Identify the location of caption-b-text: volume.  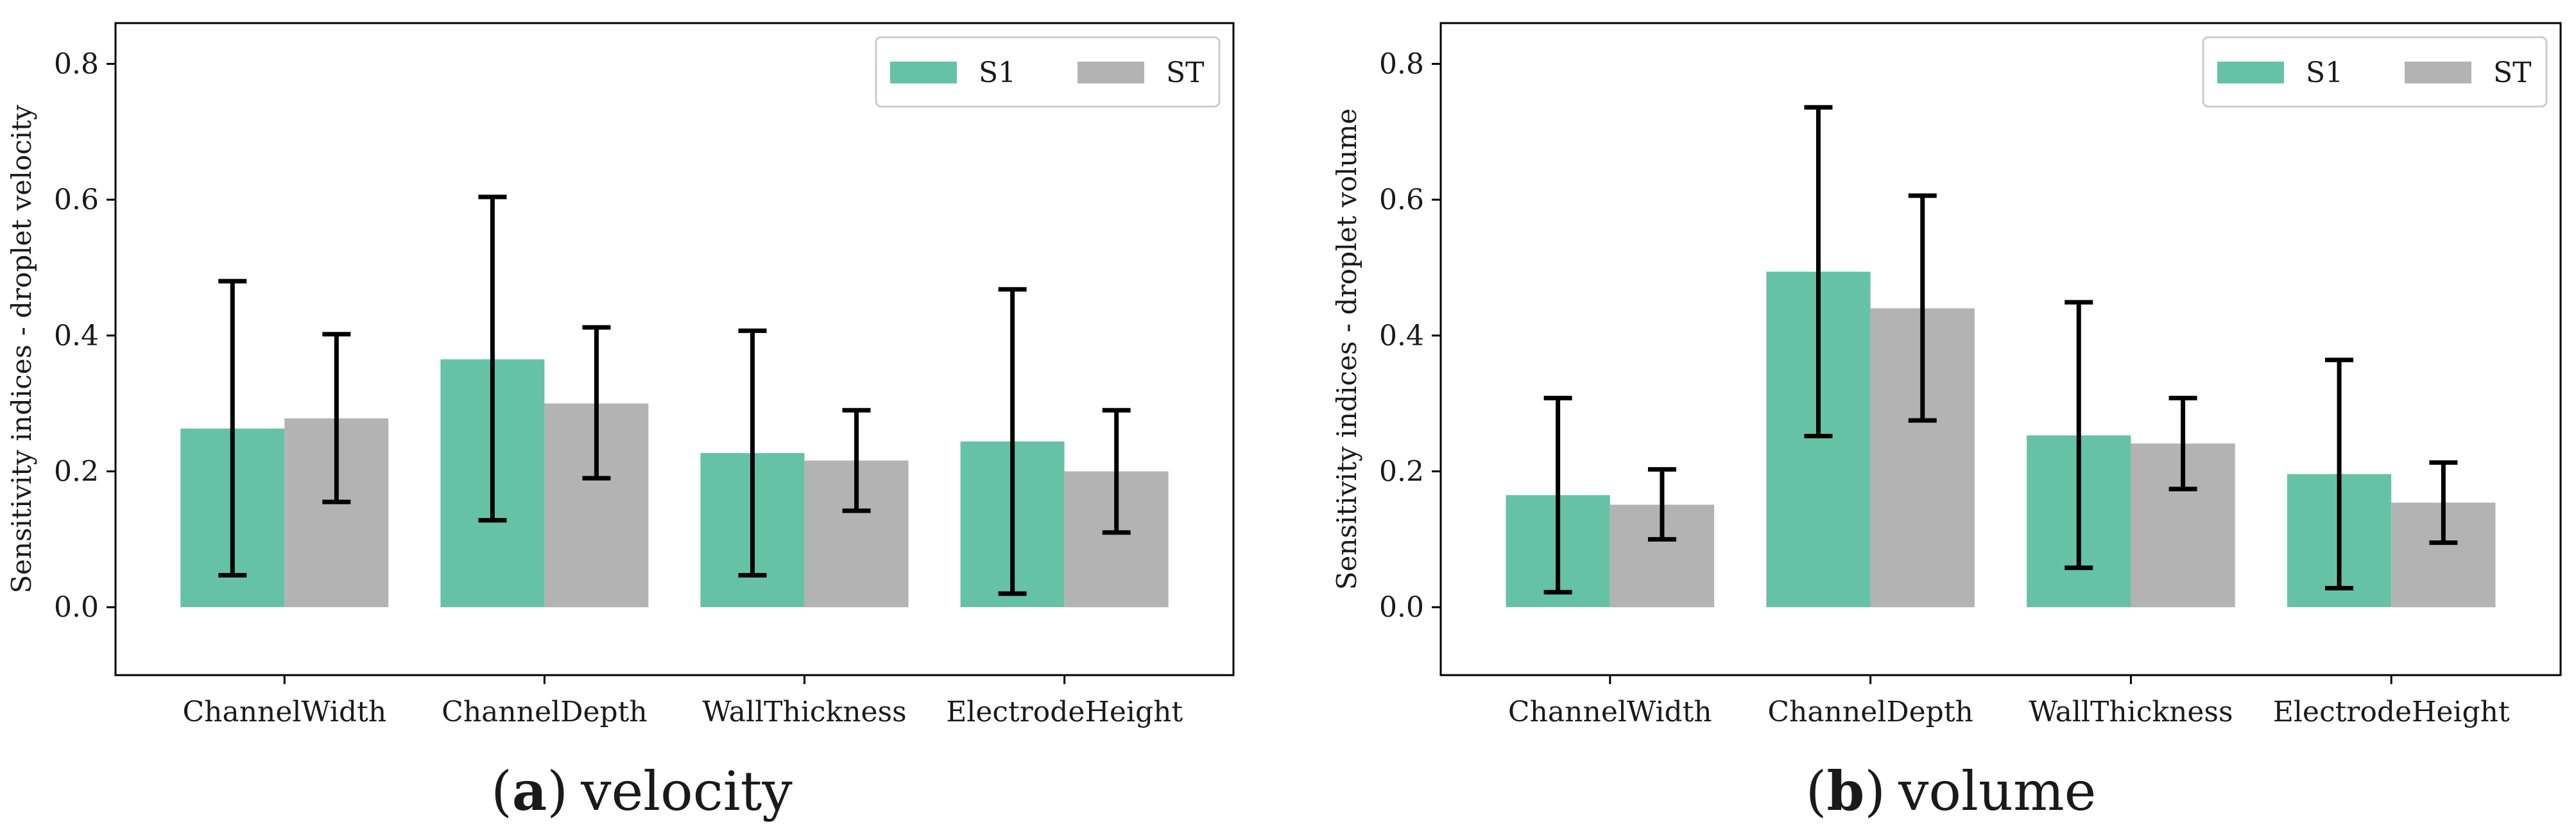
(1997, 791).